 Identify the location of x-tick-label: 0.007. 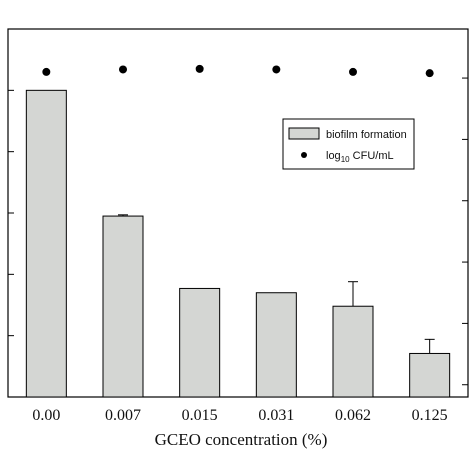
(123, 415).